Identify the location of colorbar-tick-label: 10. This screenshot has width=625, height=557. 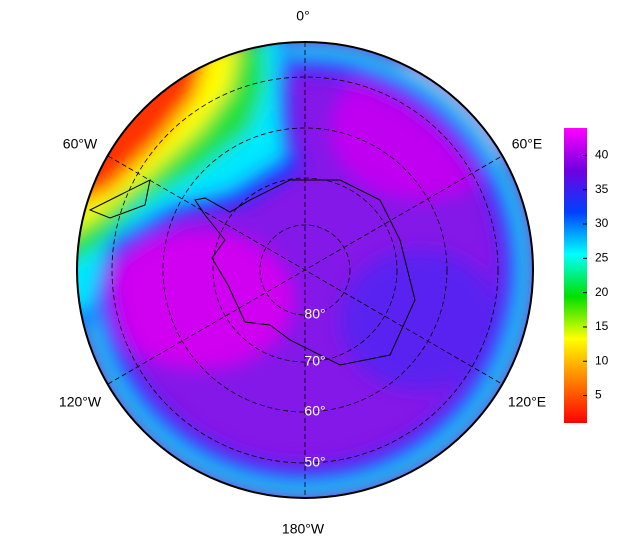
(602, 360).